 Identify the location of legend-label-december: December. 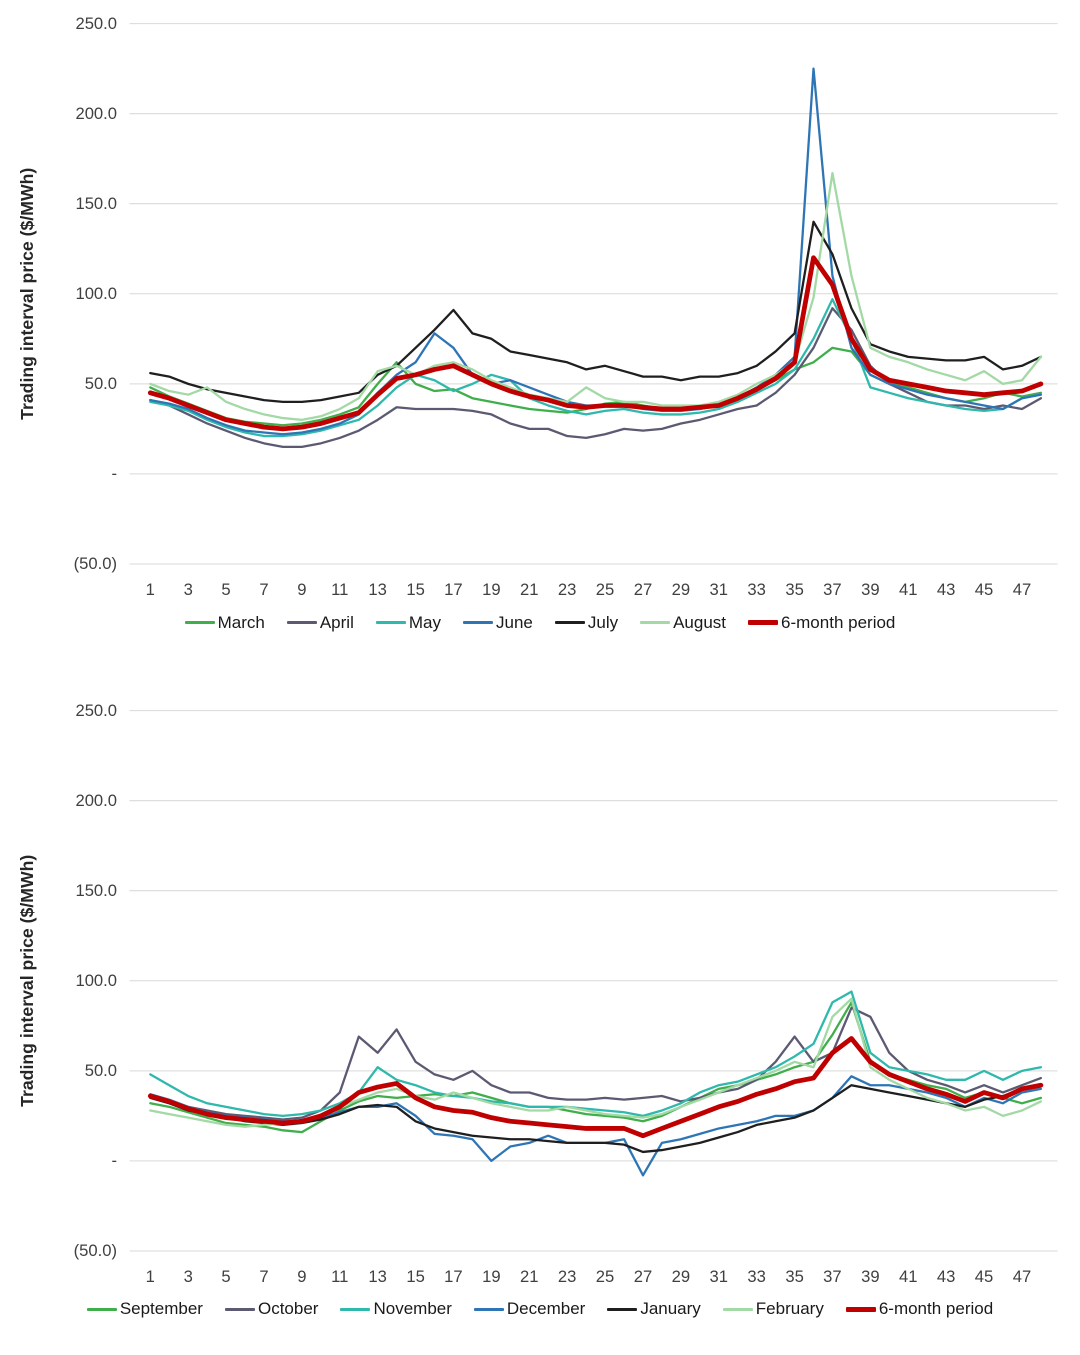
(546, 1309).